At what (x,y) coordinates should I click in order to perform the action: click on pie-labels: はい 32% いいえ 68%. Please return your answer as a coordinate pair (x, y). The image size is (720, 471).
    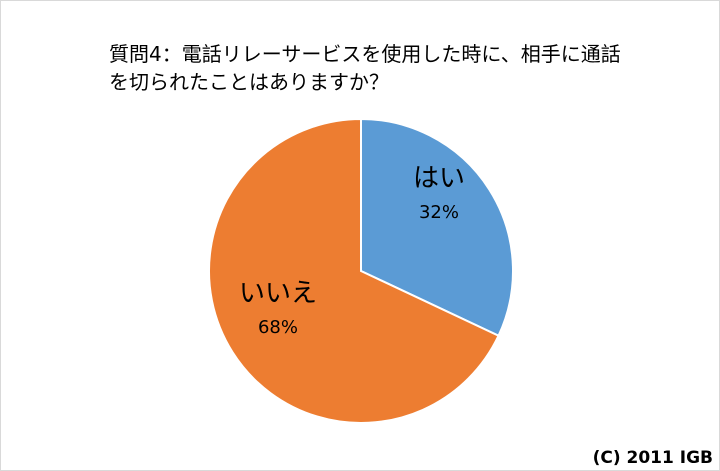
    Looking at the image, I should click on (352, 251).